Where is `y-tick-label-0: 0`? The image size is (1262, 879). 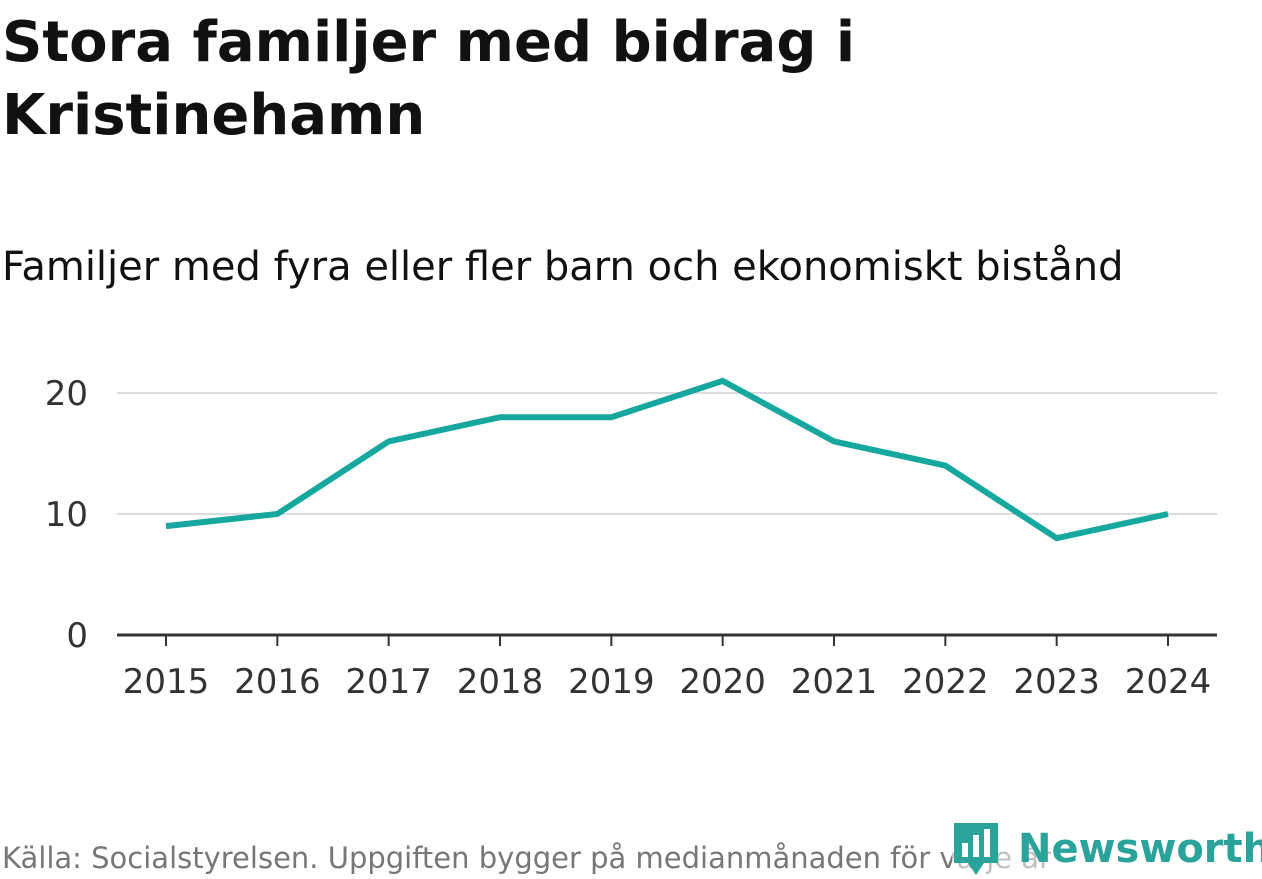 y-tick-label-0: 0 is located at coordinates (77, 636).